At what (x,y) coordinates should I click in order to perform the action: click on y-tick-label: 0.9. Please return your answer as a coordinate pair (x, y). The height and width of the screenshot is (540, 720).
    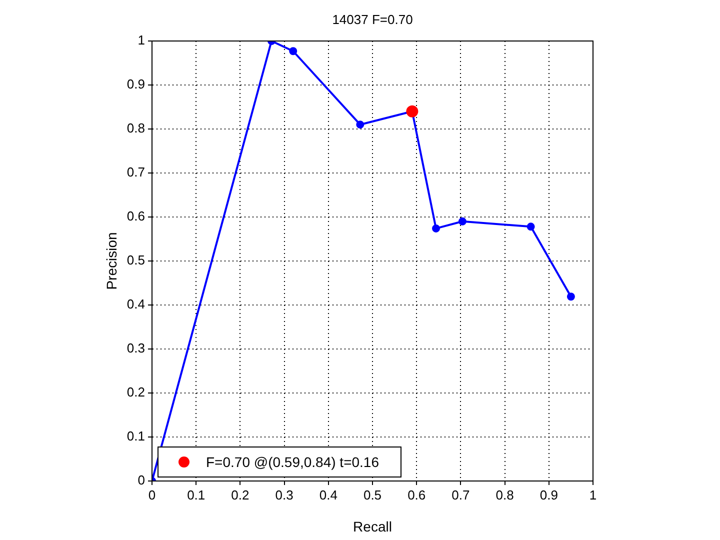
    Looking at the image, I should click on (135, 84).